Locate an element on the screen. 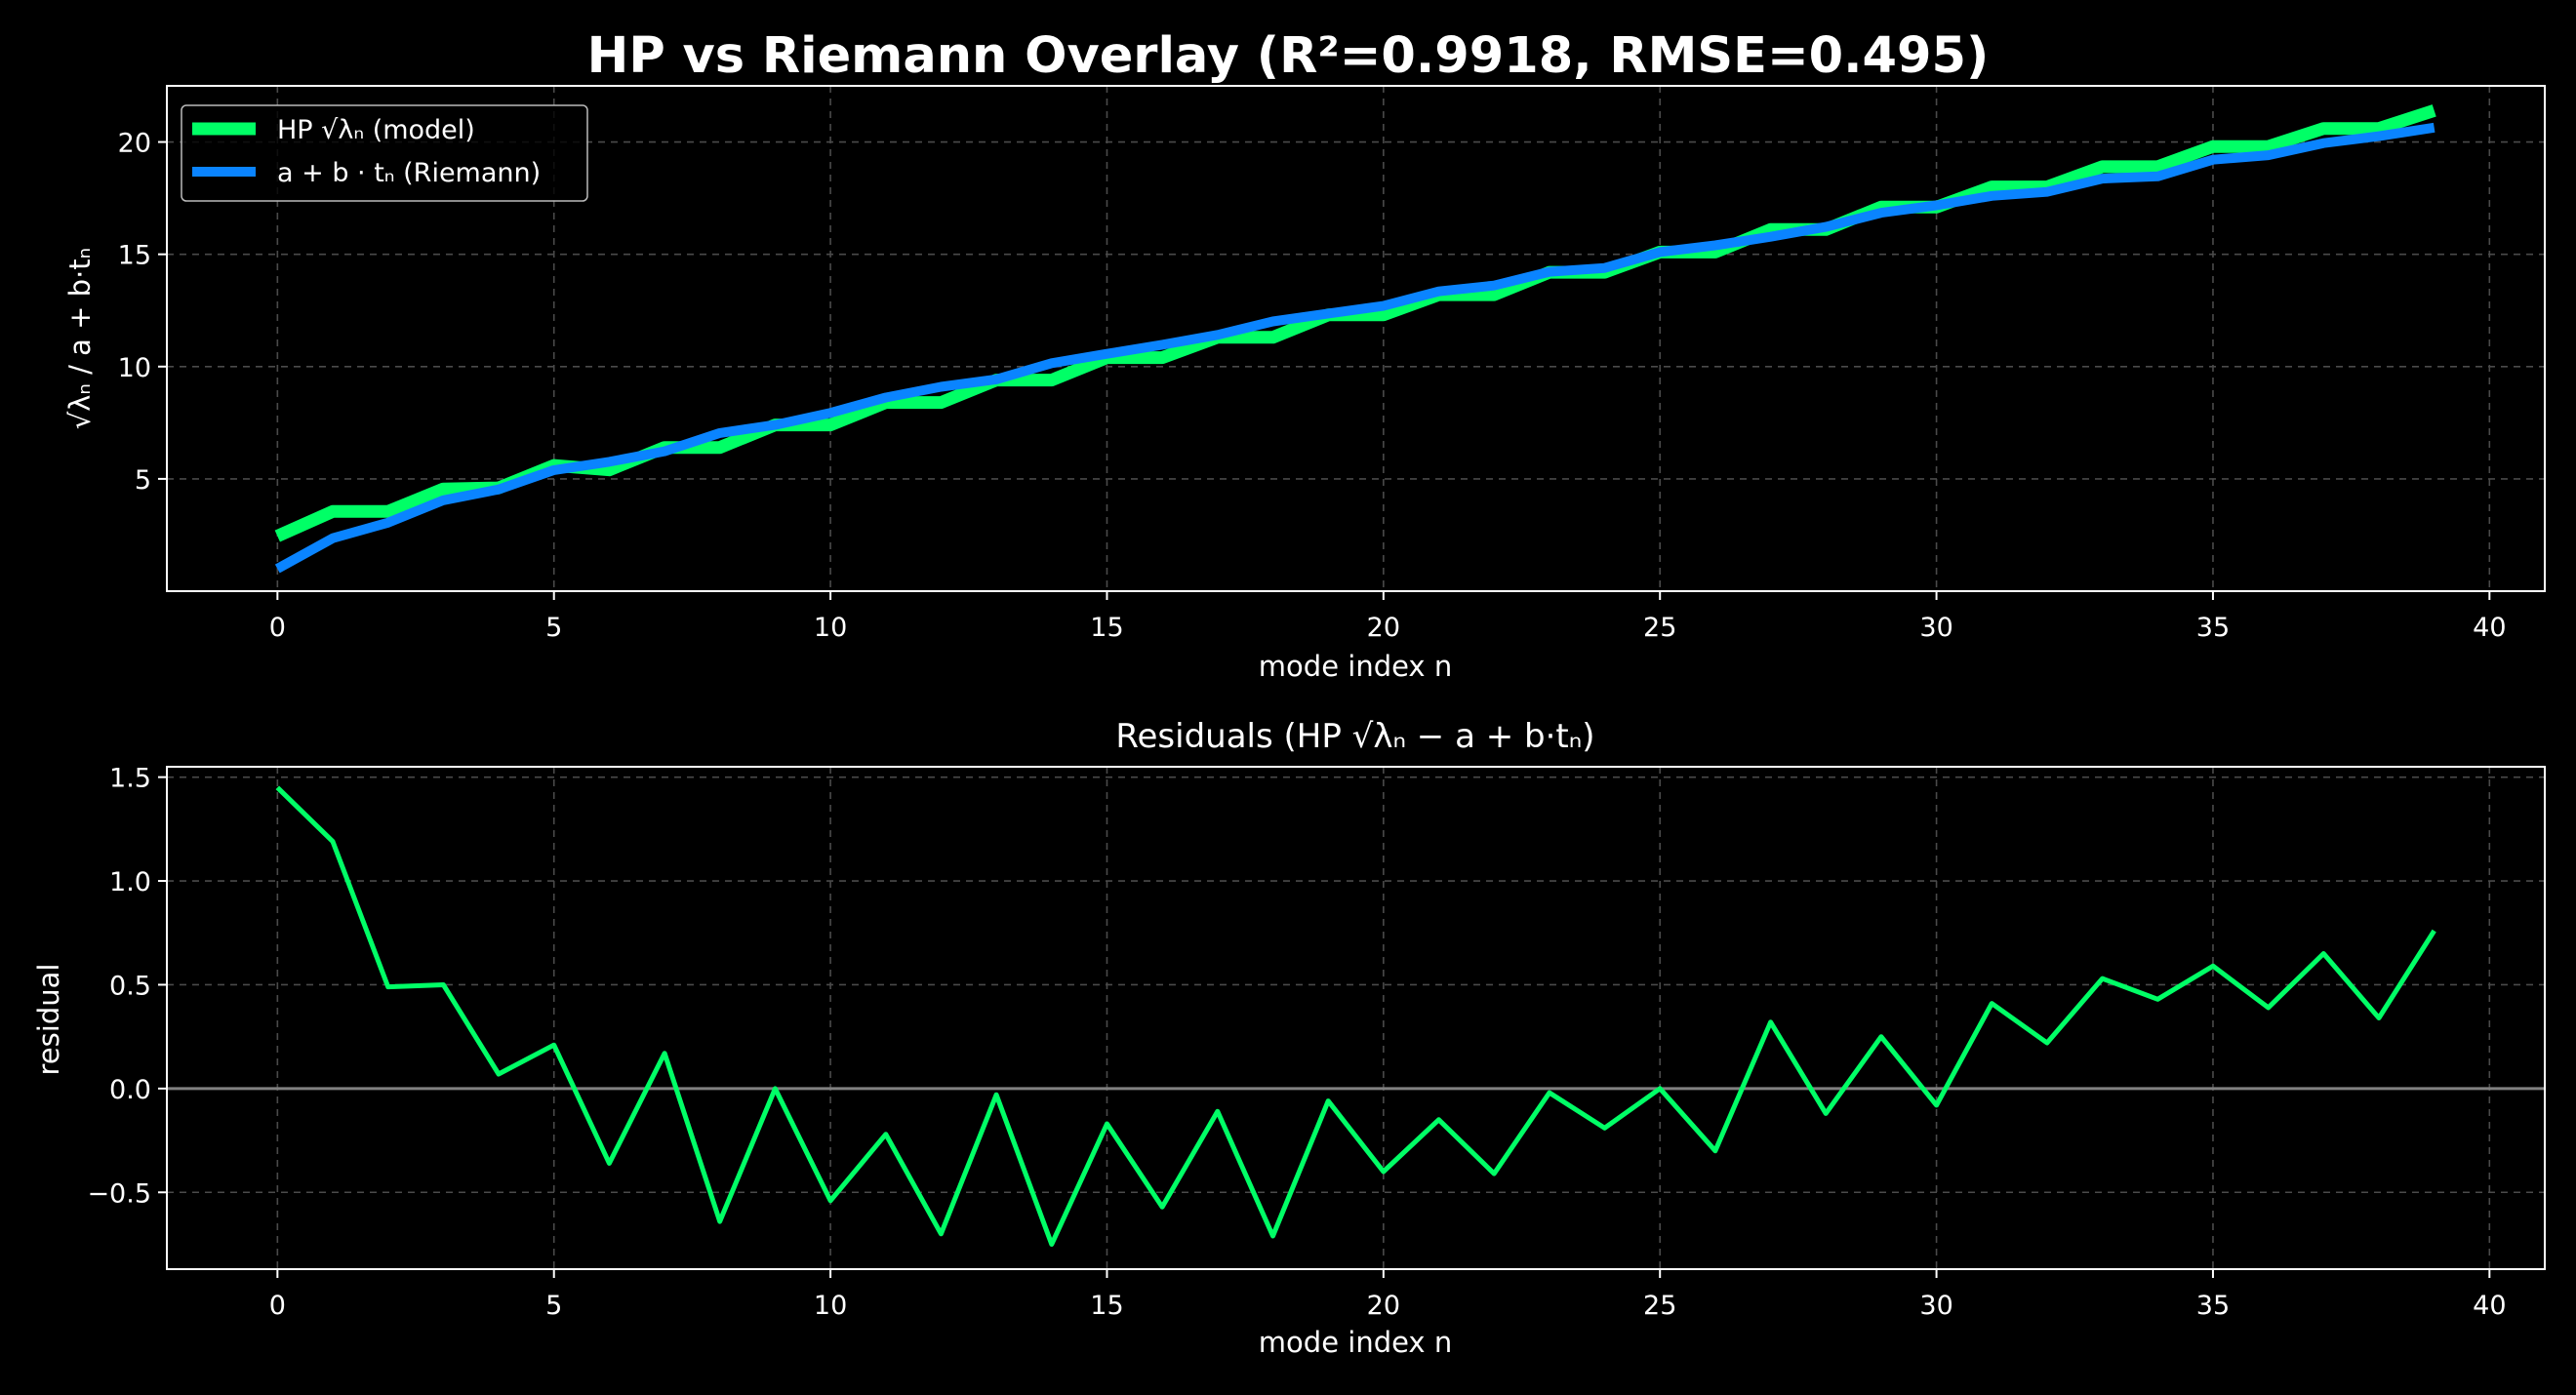 Image resolution: width=2576 pixels, height=1395 pixels. residuals-x-tick-label: 25 is located at coordinates (1659, 1306).